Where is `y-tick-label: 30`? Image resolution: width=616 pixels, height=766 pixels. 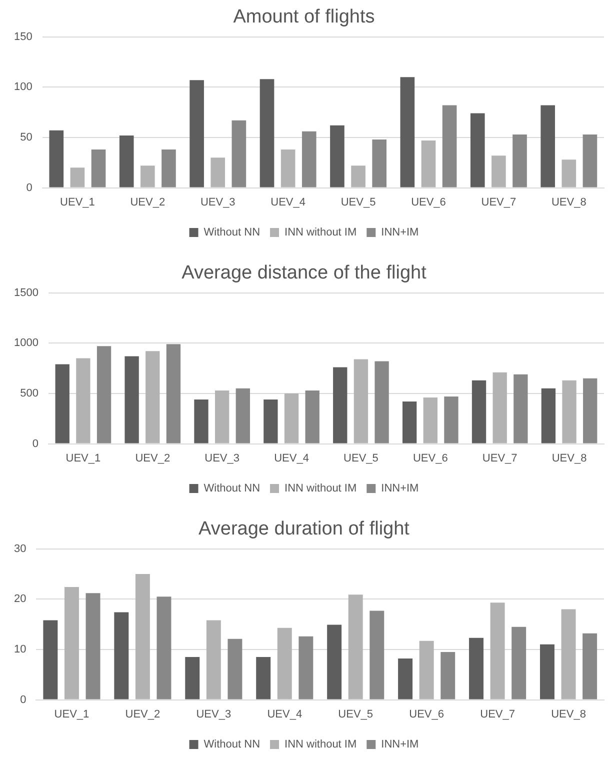 y-tick-label: 30 is located at coordinates (20, 548).